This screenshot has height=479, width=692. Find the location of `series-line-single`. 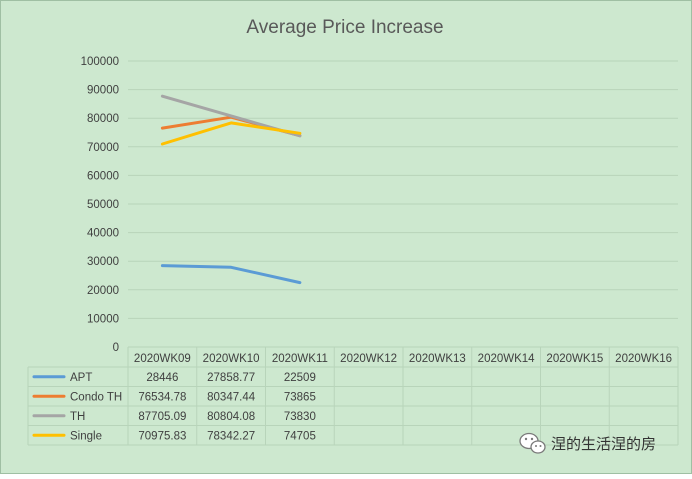

series-line-single is located at coordinates (231, 133).